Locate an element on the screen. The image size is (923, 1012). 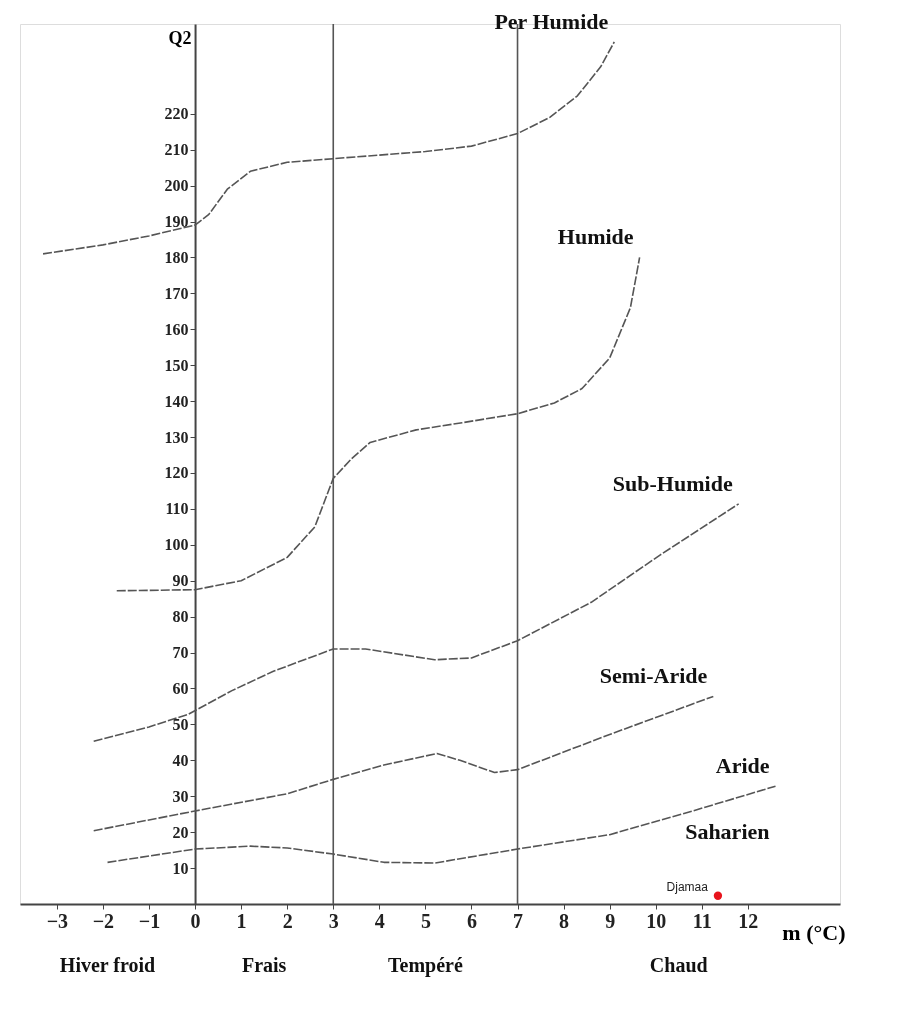
x-axis-title: m (°C) is located at coordinates (814, 932).